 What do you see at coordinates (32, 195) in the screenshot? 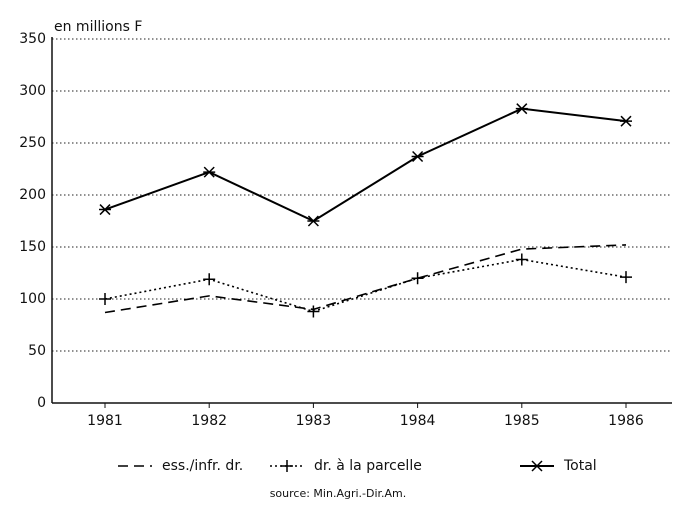
I see `y-tick-label: 200` at bounding box center [32, 195].